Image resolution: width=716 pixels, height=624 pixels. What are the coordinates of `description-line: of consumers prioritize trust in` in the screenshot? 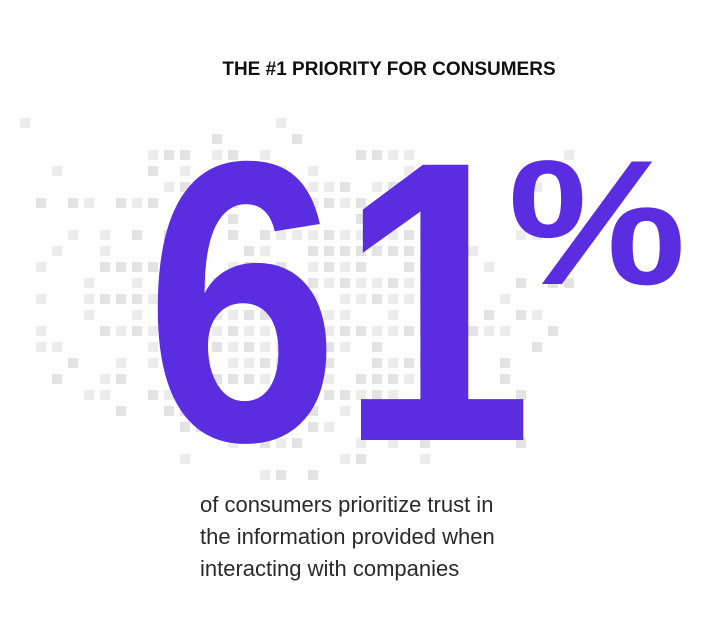 It's located at (346, 504).